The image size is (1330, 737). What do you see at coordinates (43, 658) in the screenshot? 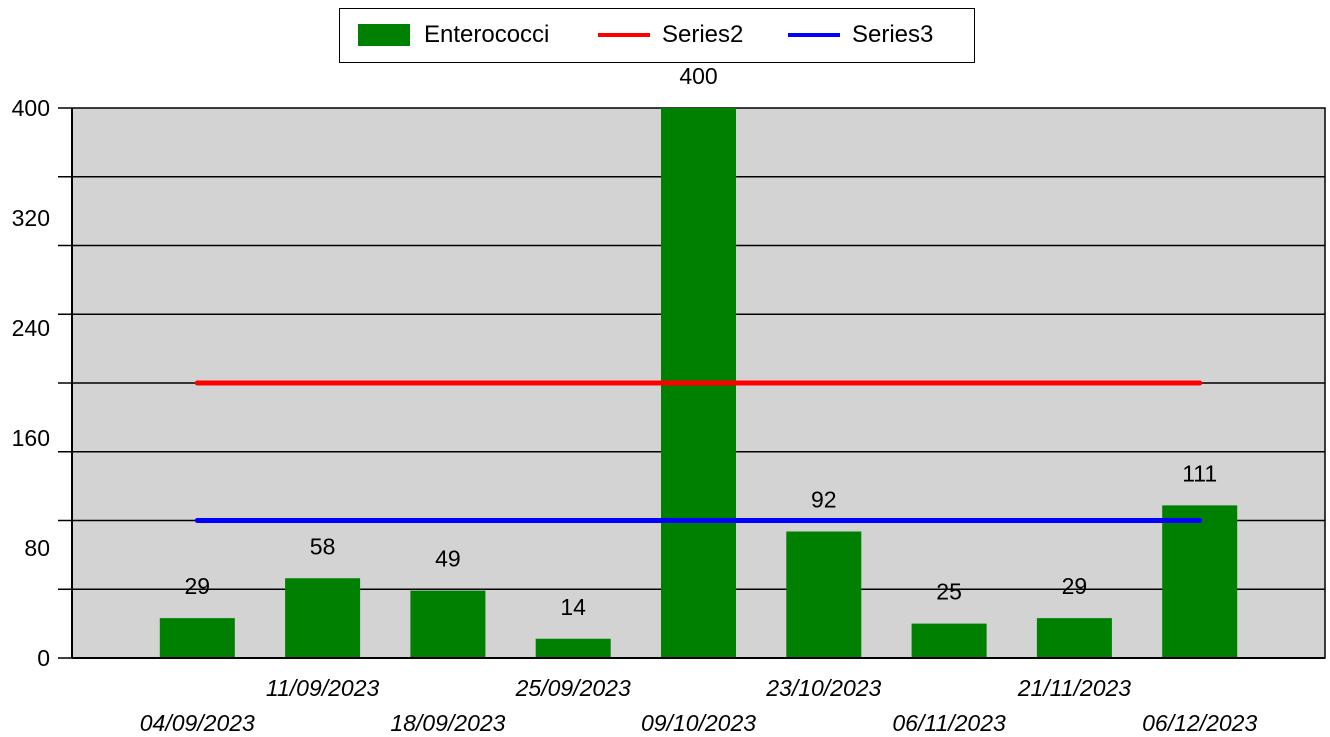
I see `y-tick-label: 0` at bounding box center [43, 658].